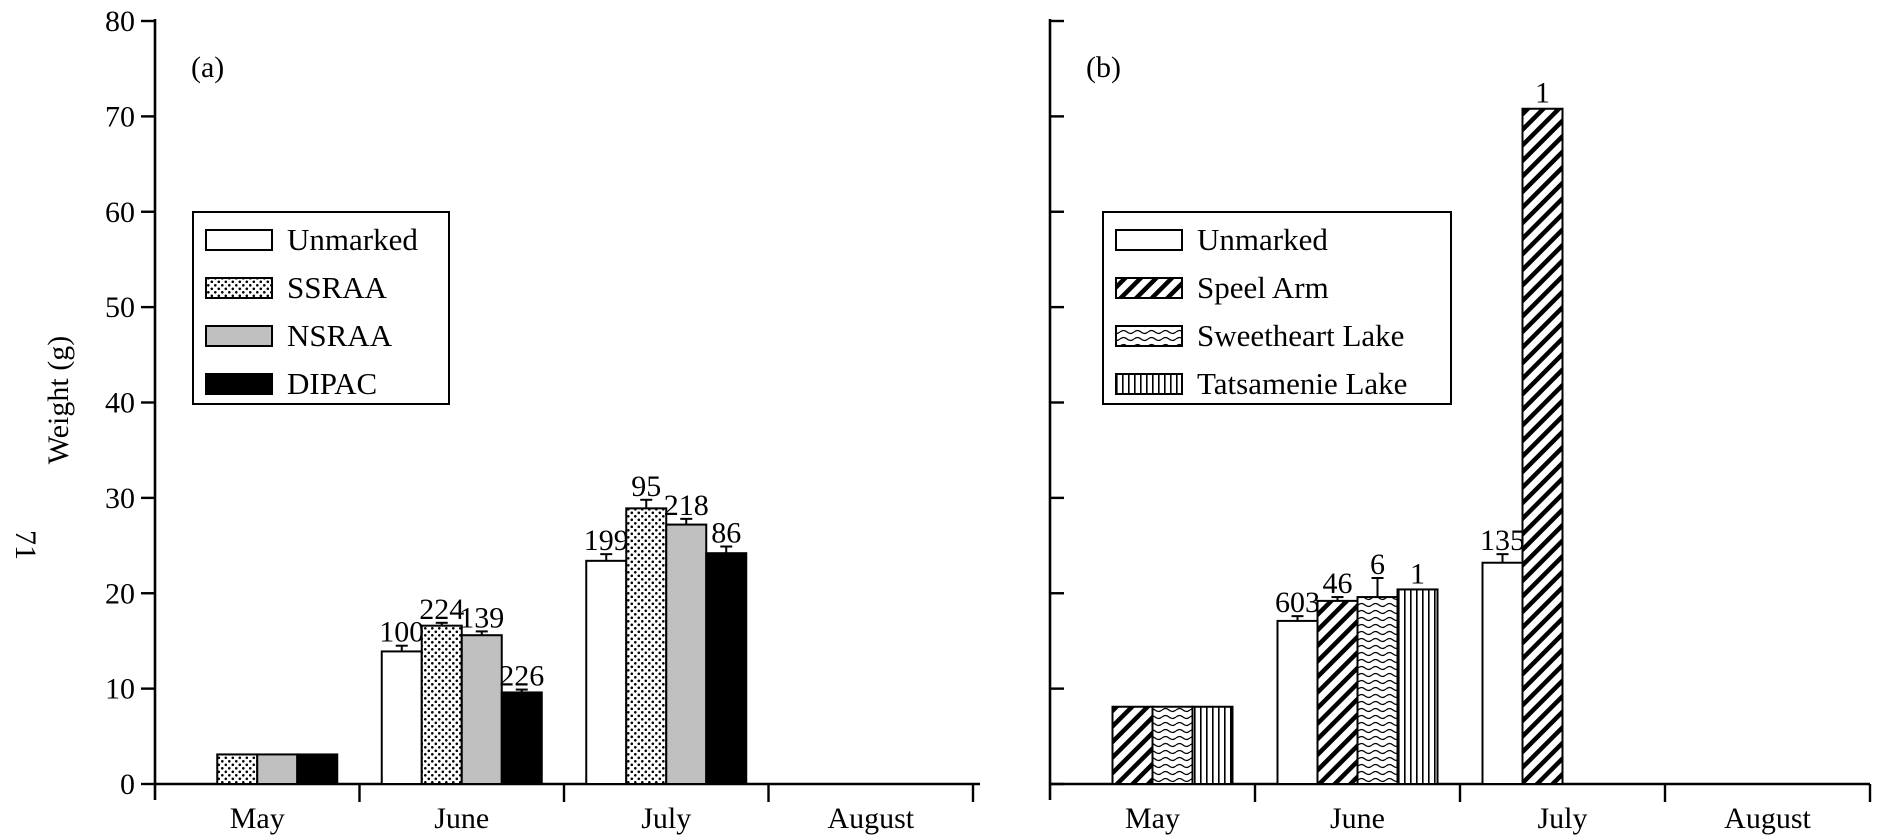 This screenshot has width=1877, height=840. I want to click on legend-label: Speel Arm, so click(1263, 287).